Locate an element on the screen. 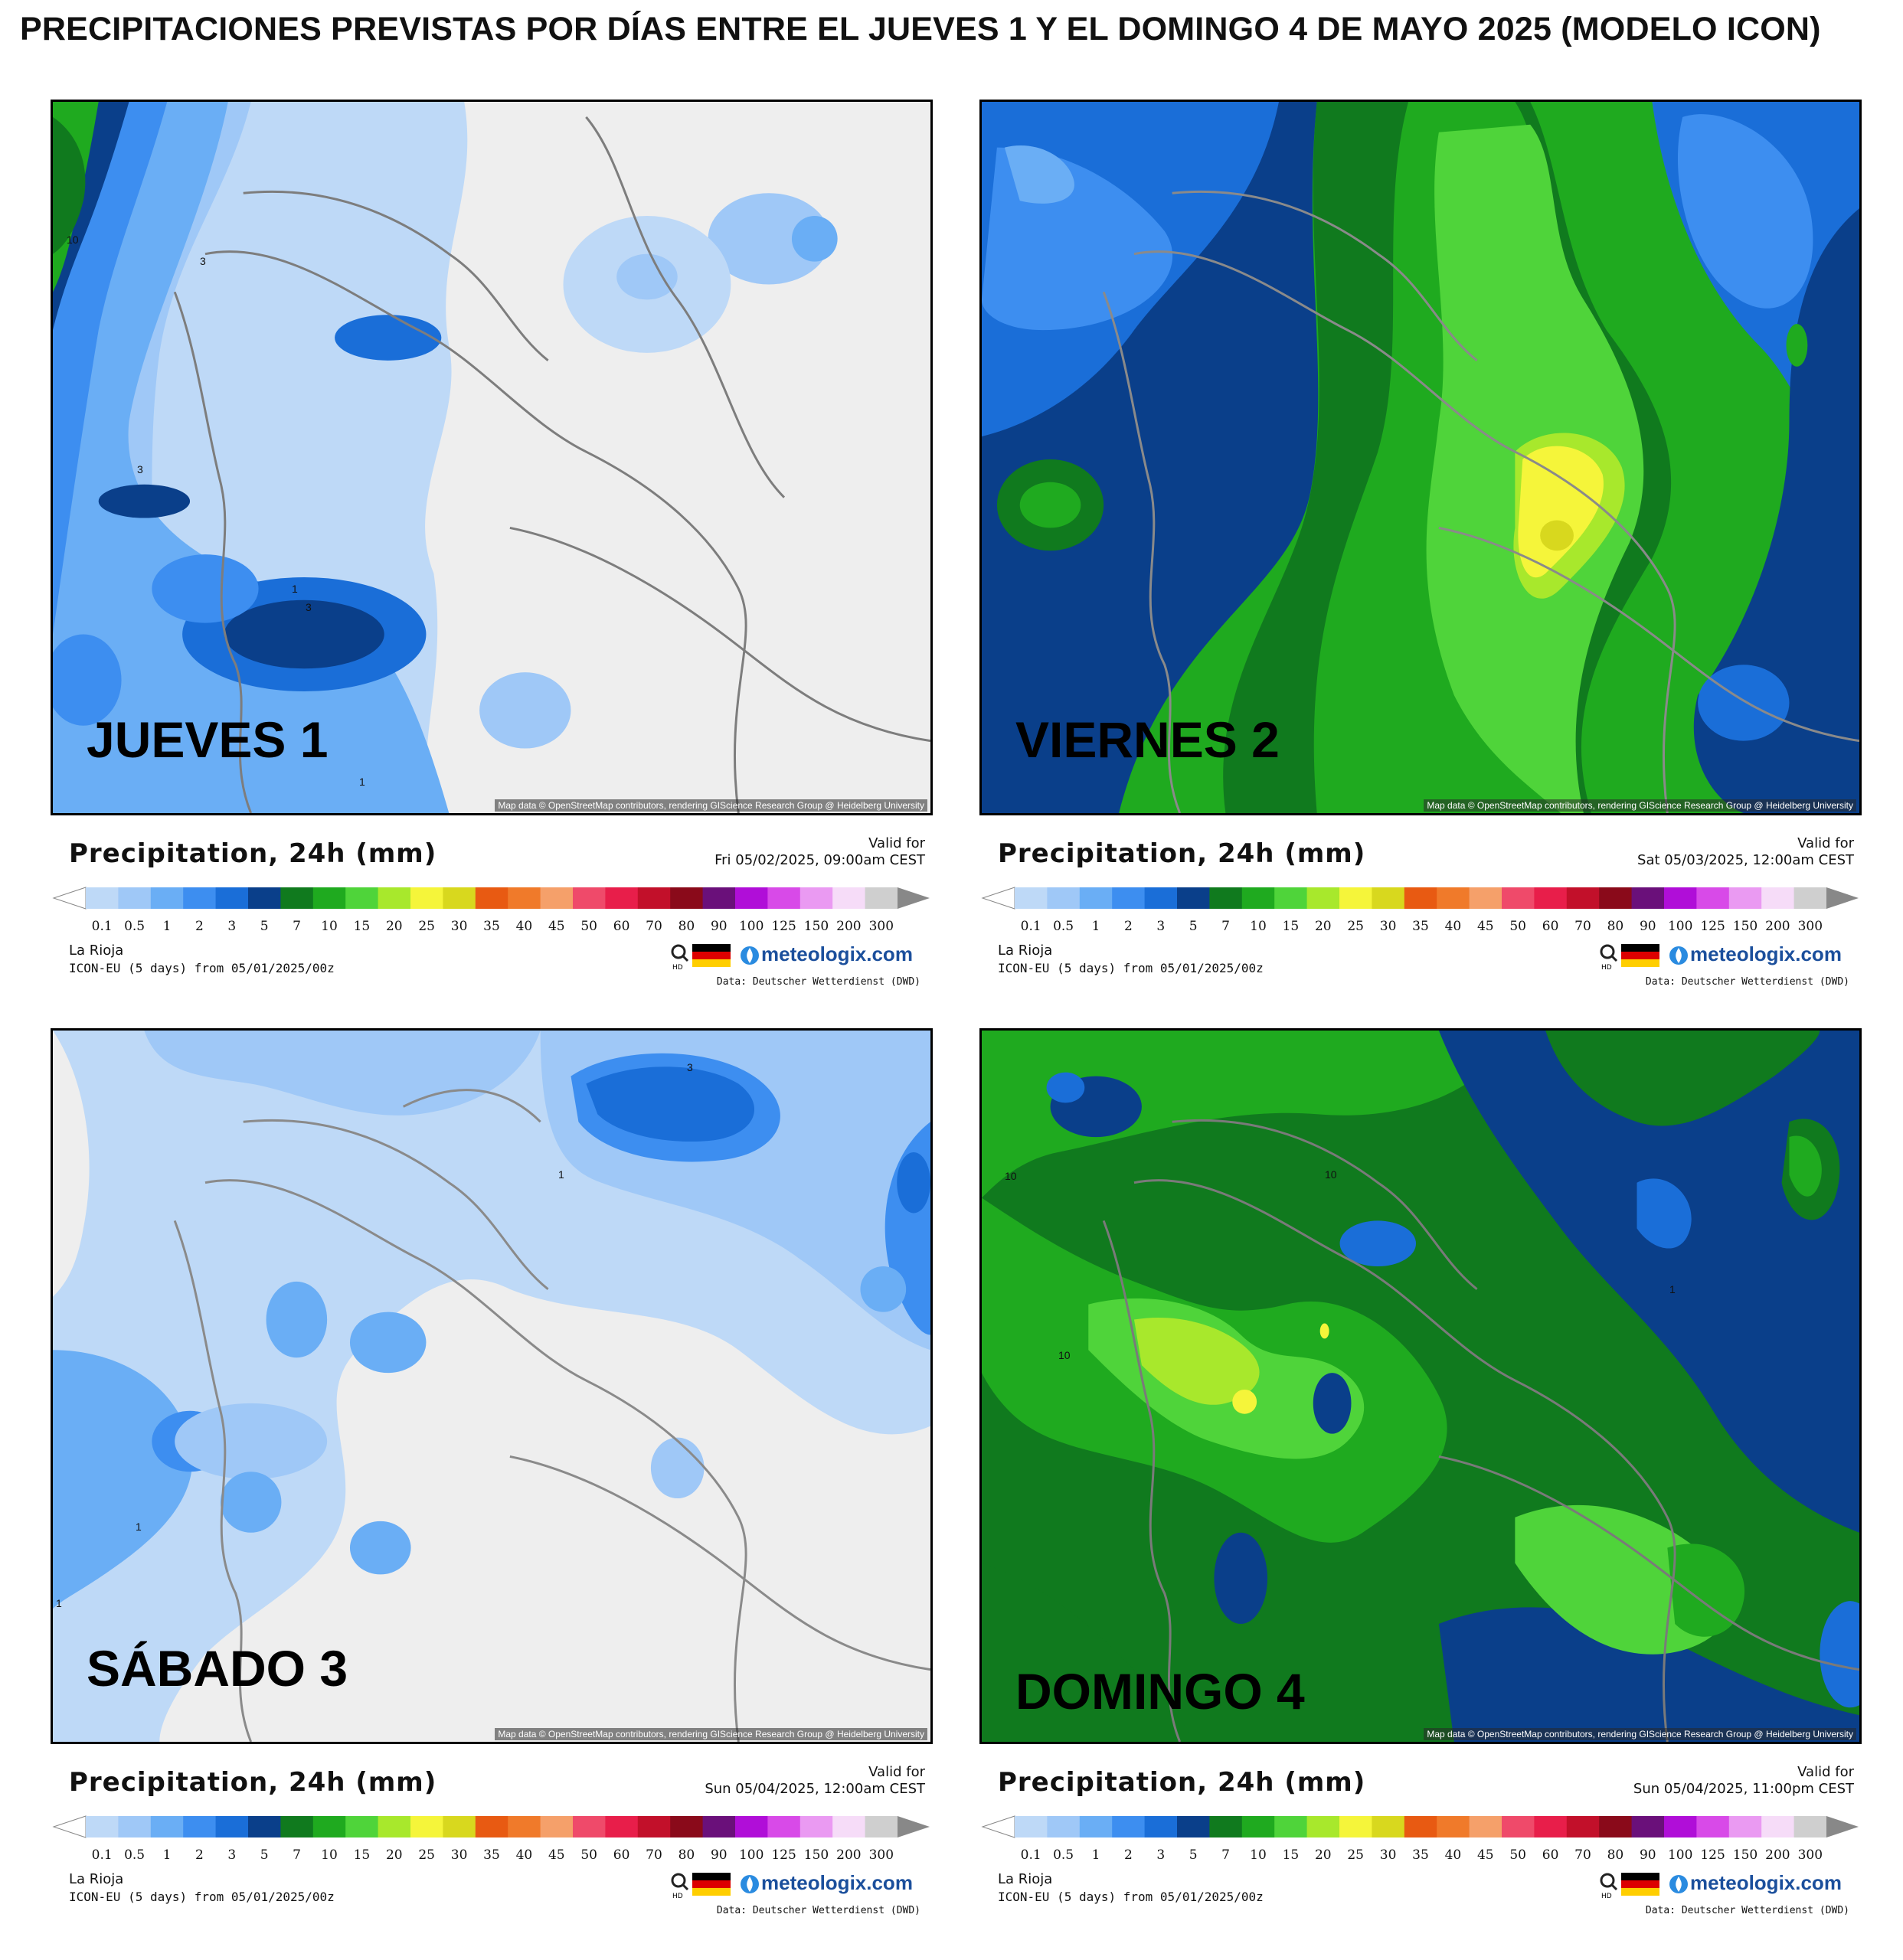 This screenshot has width=1903, height=1960. scale-tick-label: 300 is located at coordinates (881, 926).